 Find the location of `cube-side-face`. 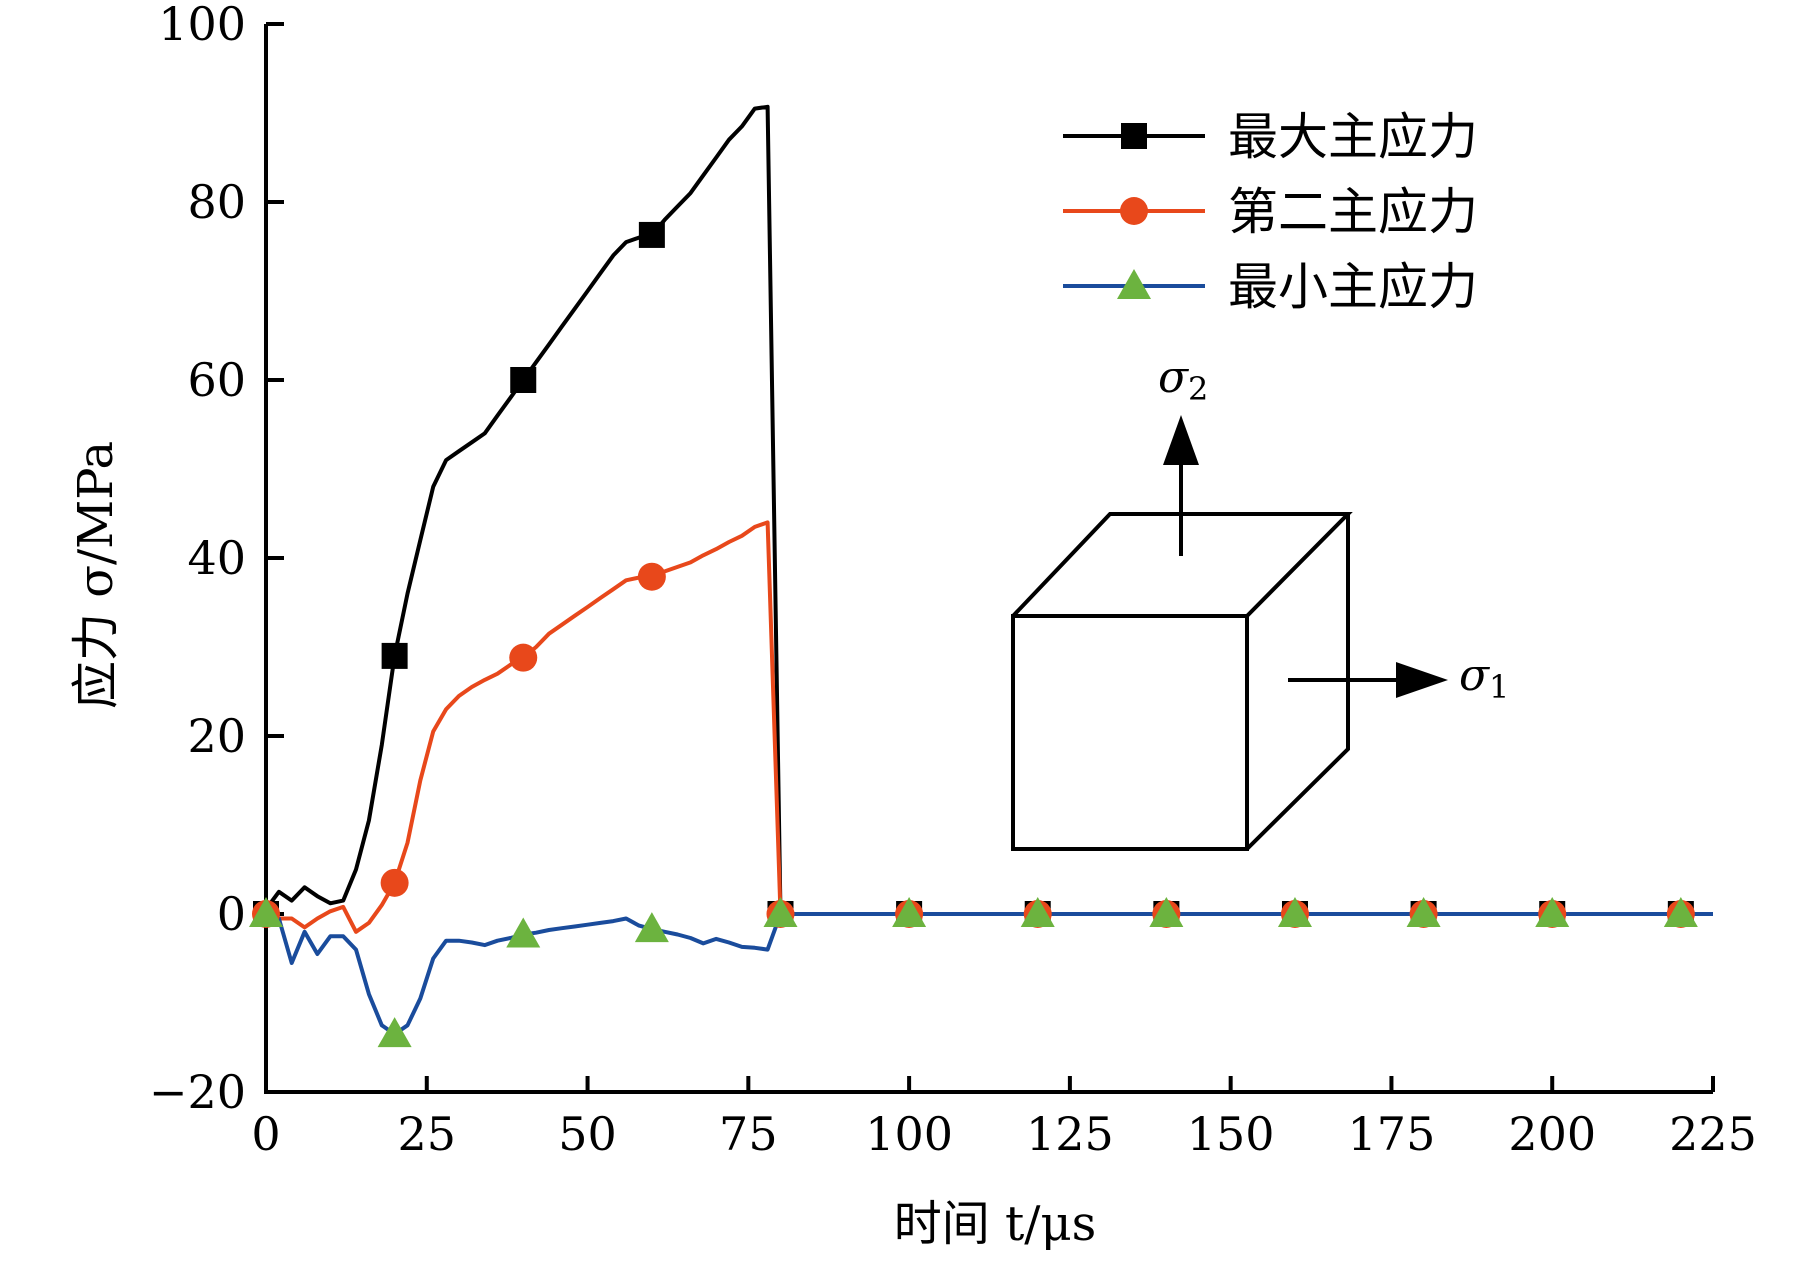

cube-side-face is located at coordinates (1297, 682).